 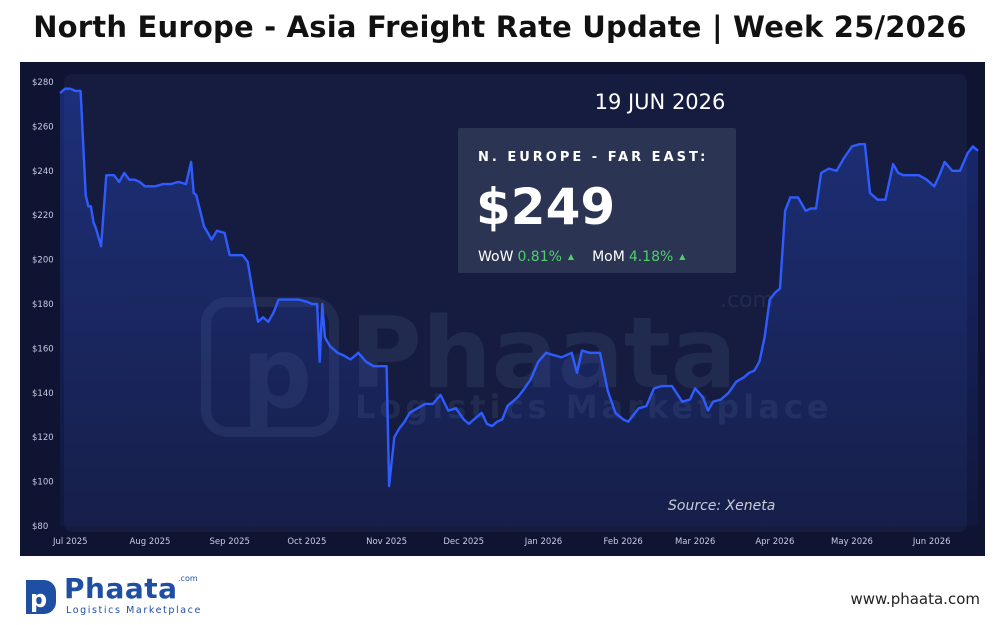 What do you see at coordinates (581, 257) in the screenshot?
I see `change-row: WoW 0.81% ▲ MoM 4.18% ▲` at bounding box center [581, 257].